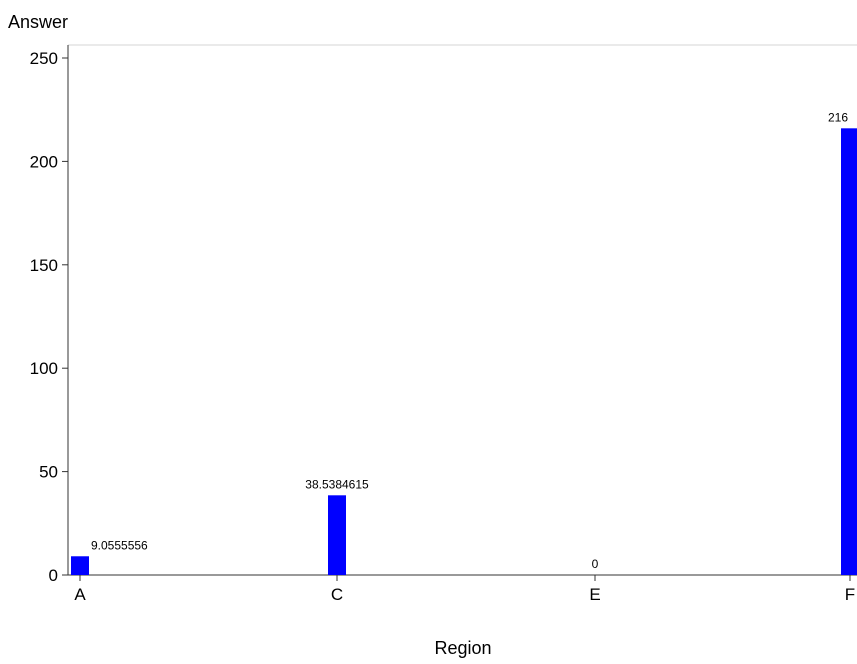 The height and width of the screenshot is (664, 857). What do you see at coordinates (44, 265) in the screenshot?
I see `y-tick-label: 150` at bounding box center [44, 265].